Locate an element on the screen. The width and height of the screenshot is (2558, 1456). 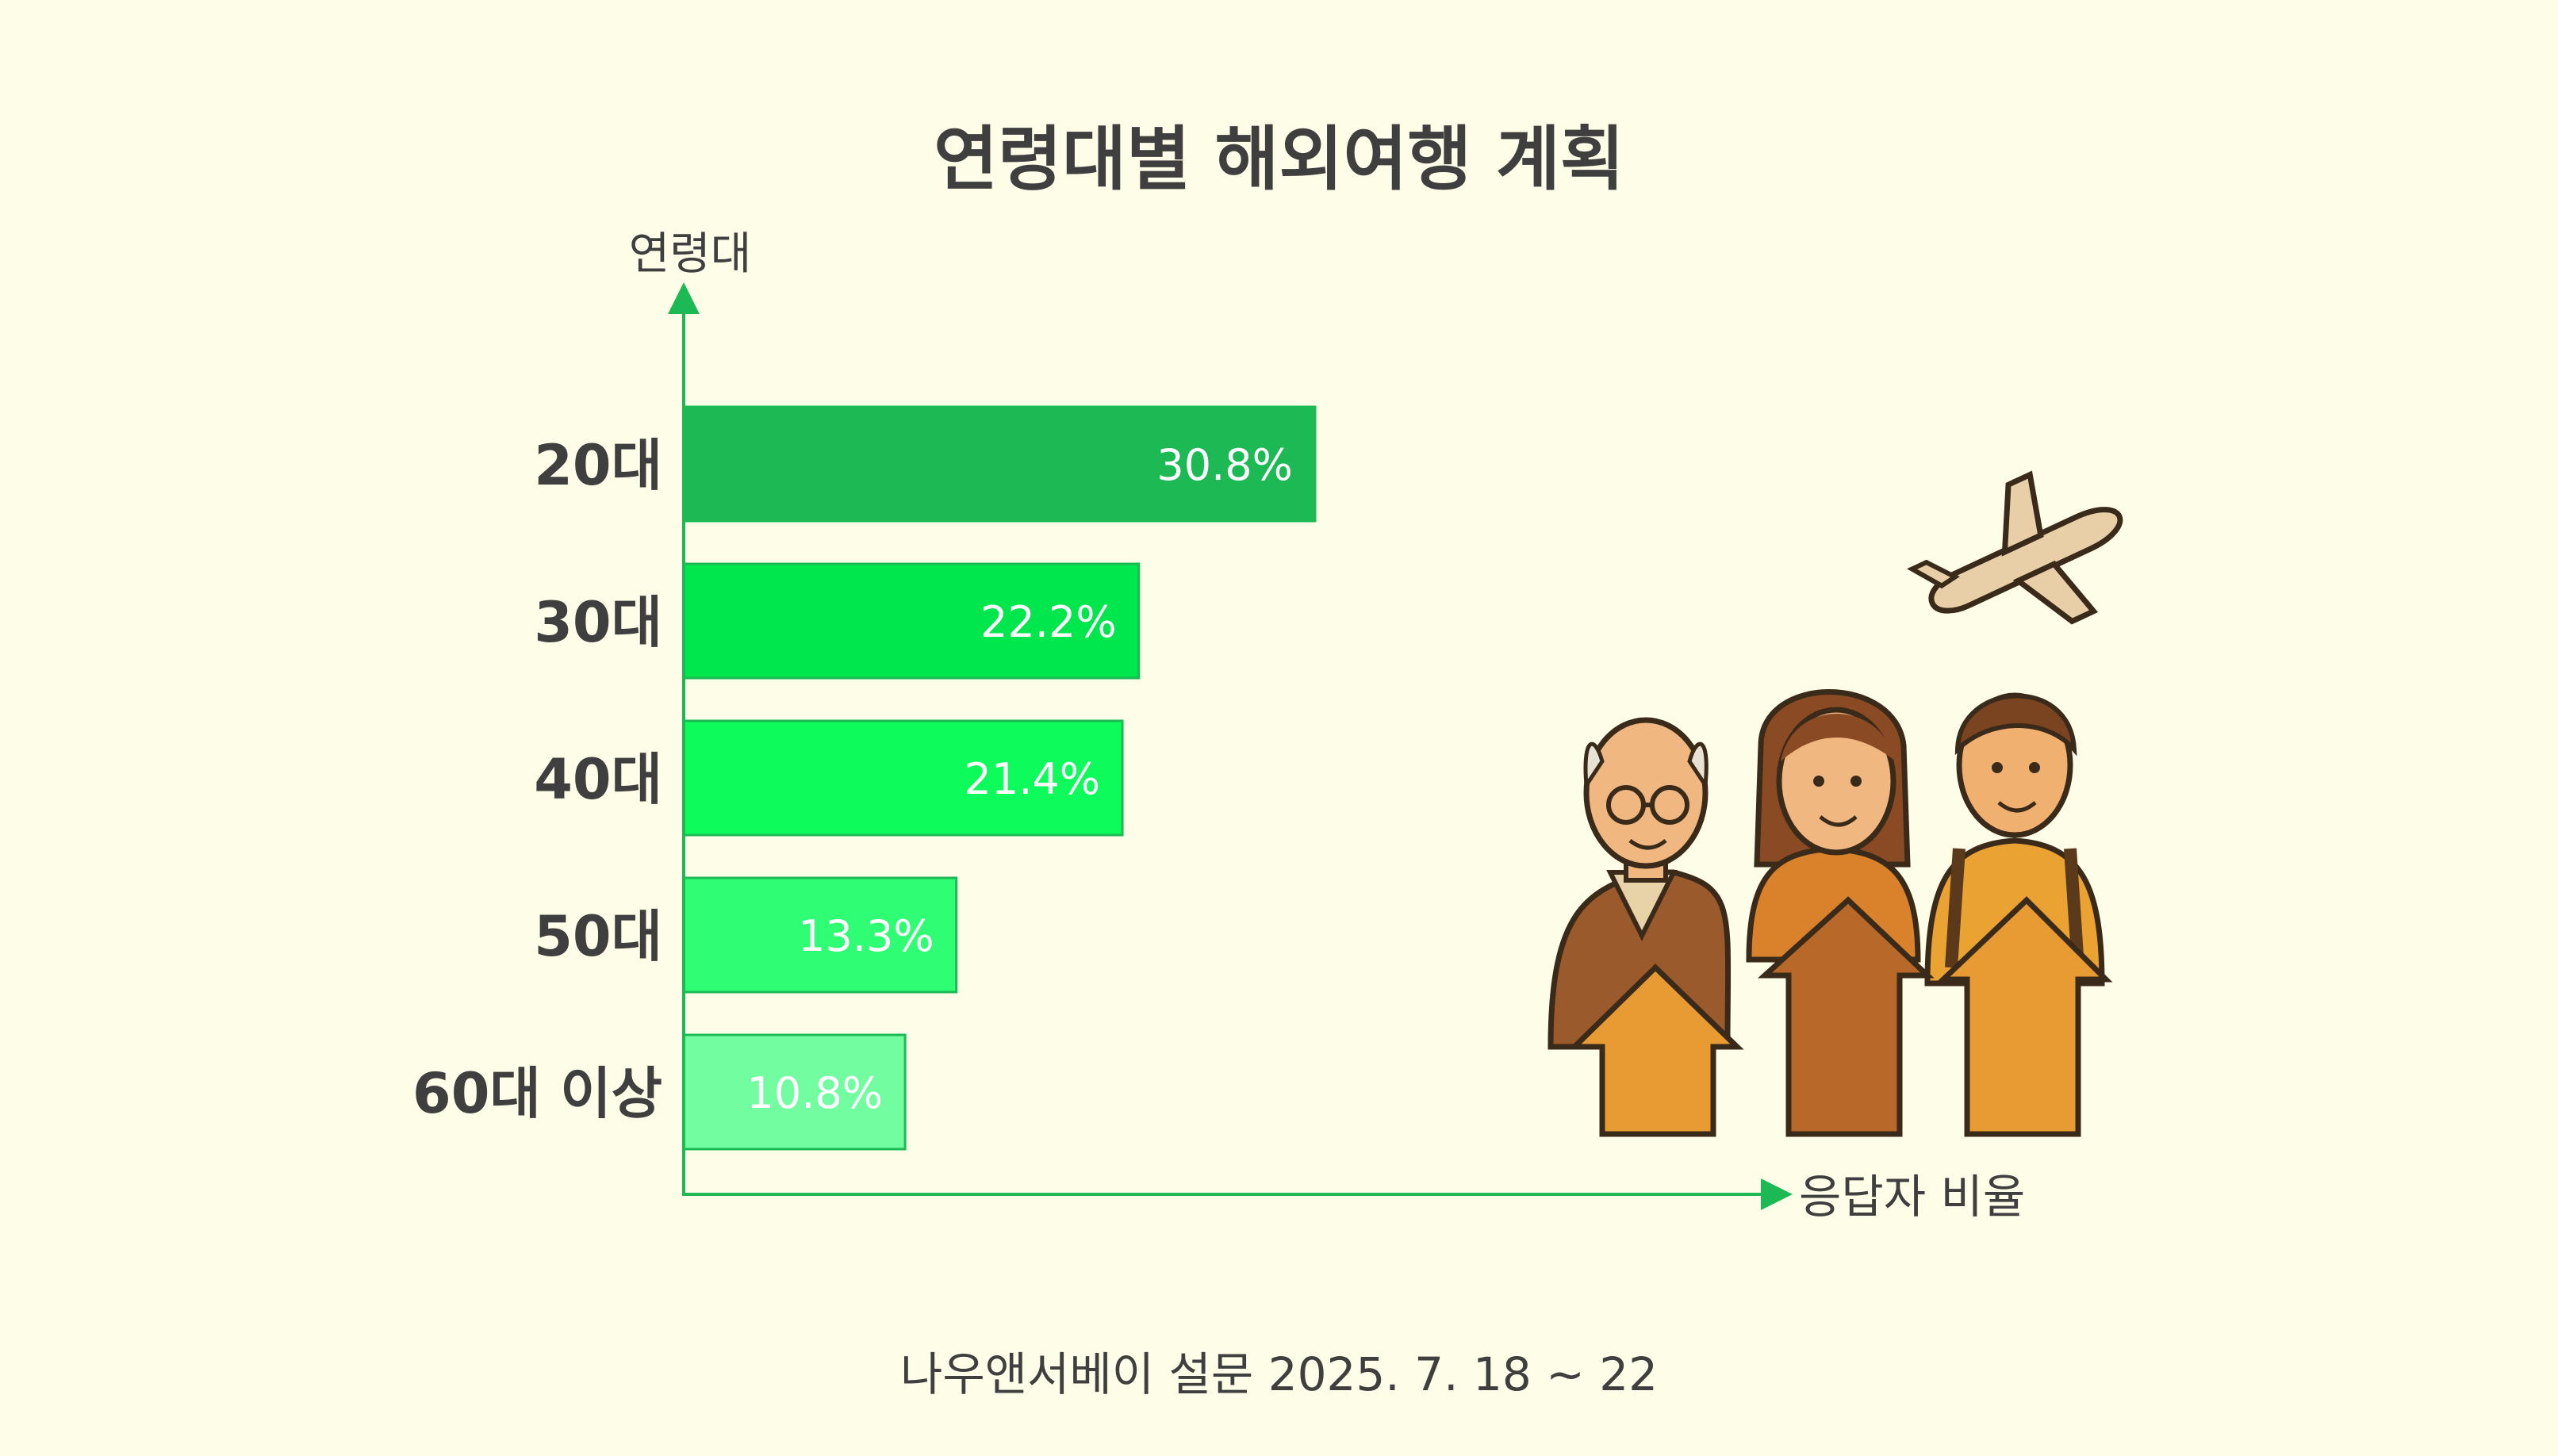
value-label-1: 22.2% is located at coordinates (1048, 622).